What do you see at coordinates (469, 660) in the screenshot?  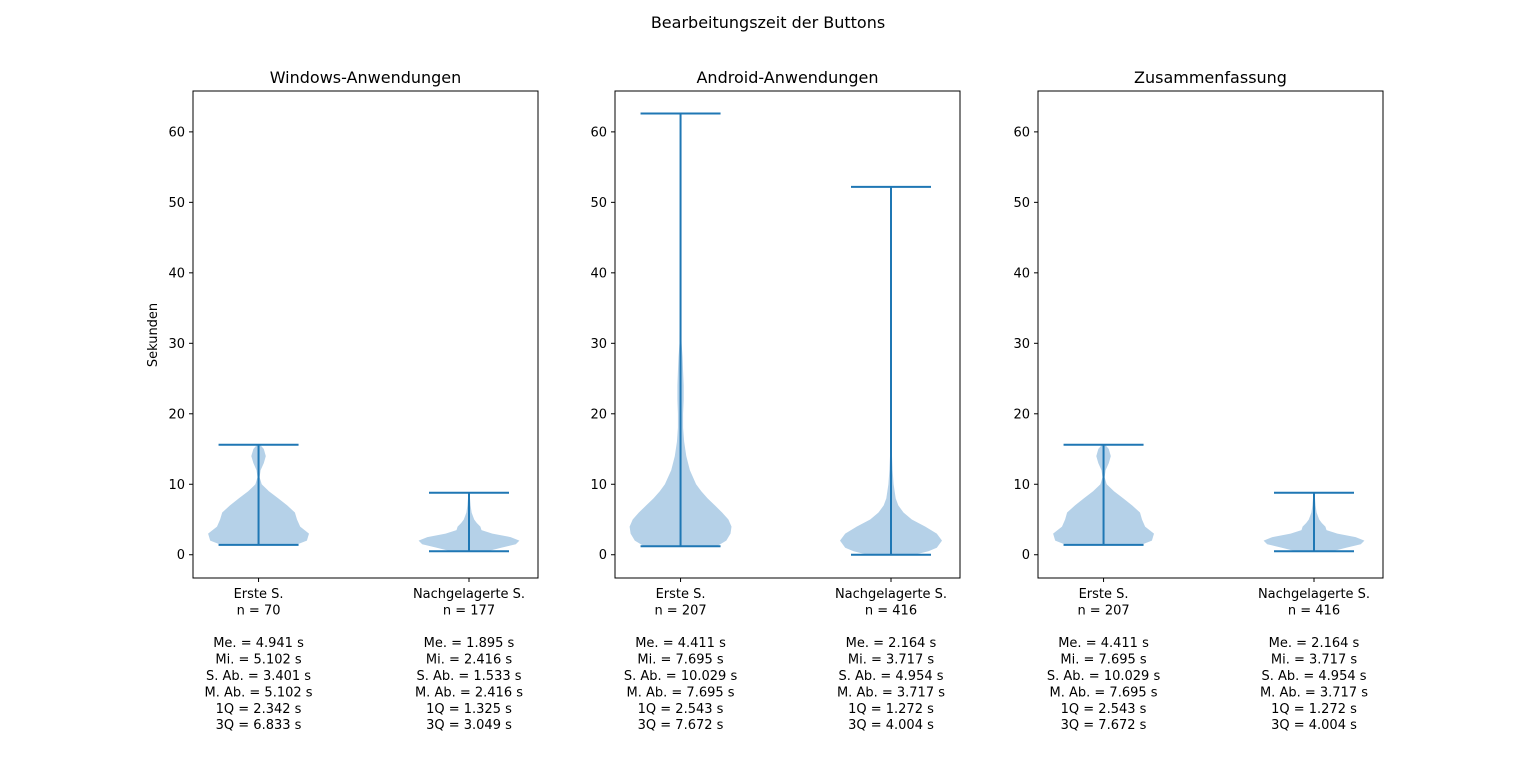 I see `x-tick-stat: Mi. = 2.416 s` at bounding box center [469, 660].